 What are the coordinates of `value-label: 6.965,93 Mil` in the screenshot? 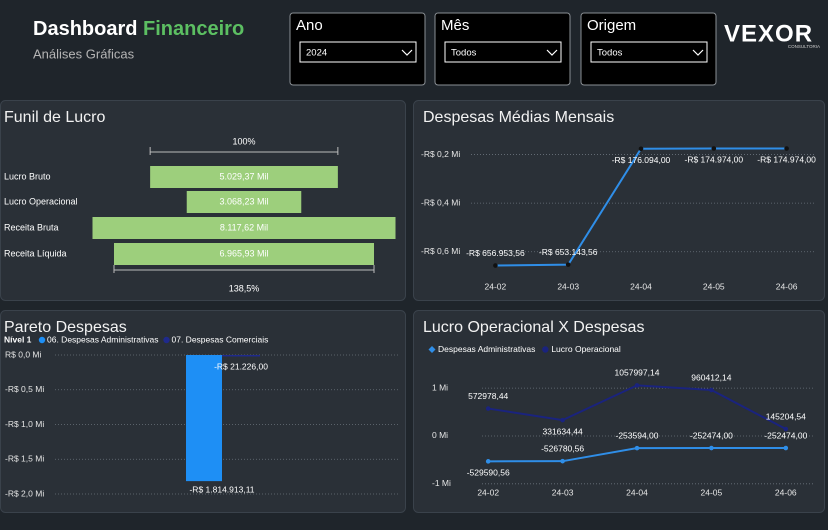 It's located at (243, 253).